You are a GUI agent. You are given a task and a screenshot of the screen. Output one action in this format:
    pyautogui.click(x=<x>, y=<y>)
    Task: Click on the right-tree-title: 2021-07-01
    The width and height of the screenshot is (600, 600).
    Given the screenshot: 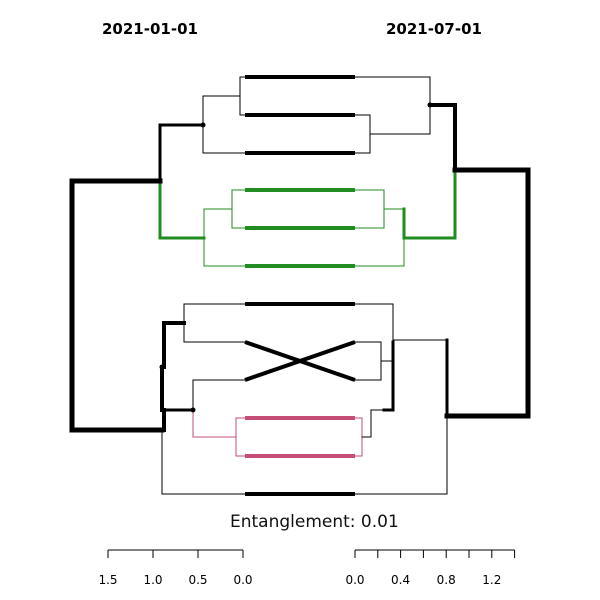 What is the action you would take?
    pyautogui.click(x=434, y=29)
    